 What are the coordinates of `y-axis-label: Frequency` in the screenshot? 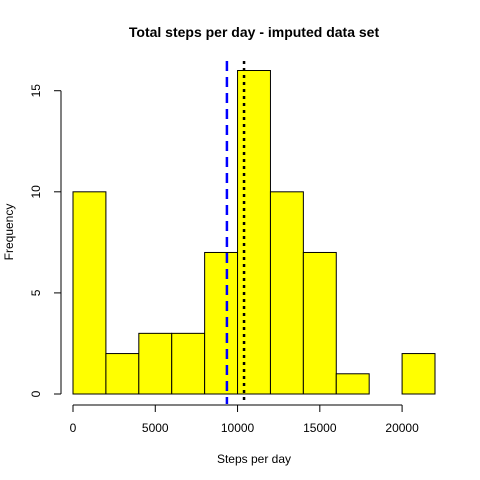 It's located at (9, 232).